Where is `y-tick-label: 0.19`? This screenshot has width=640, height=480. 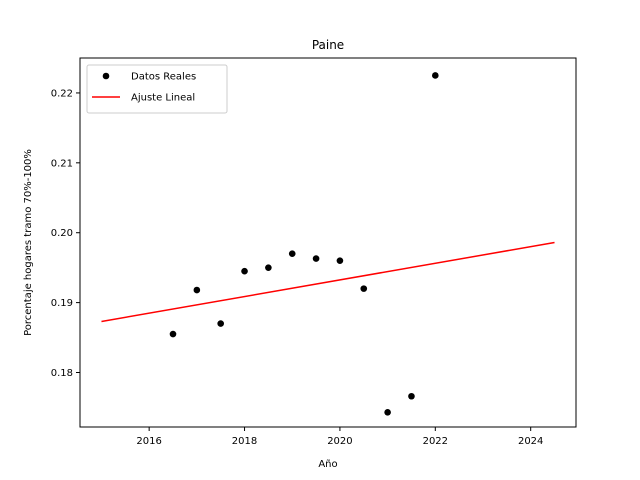
y-tick-label: 0.19 is located at coordinates (62, 303).